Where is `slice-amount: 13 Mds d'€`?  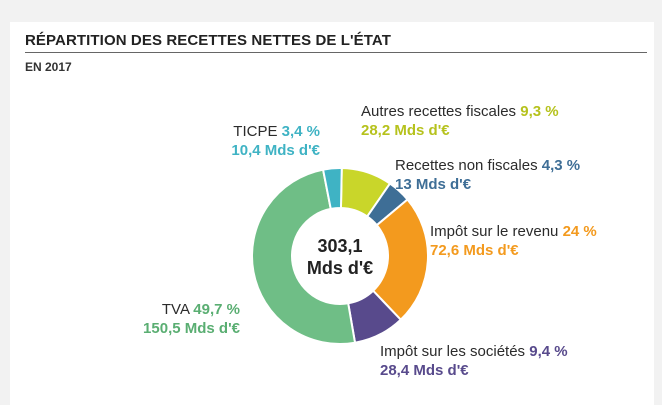
slice-amount: 13 Mds d'€ is located at coordinates (433, 184).